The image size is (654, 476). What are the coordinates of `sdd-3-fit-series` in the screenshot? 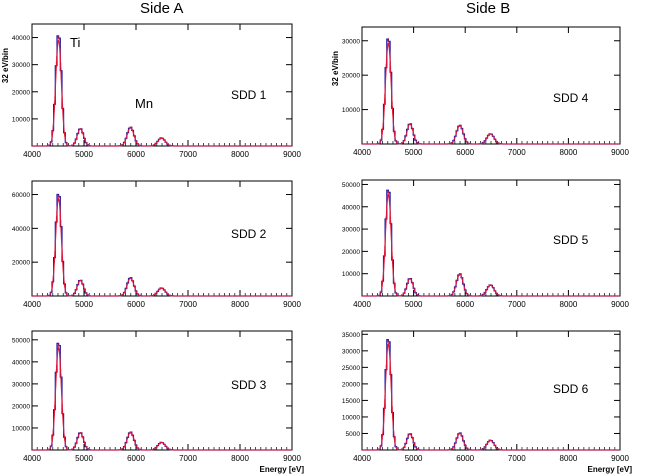 It's located at (162, 398).